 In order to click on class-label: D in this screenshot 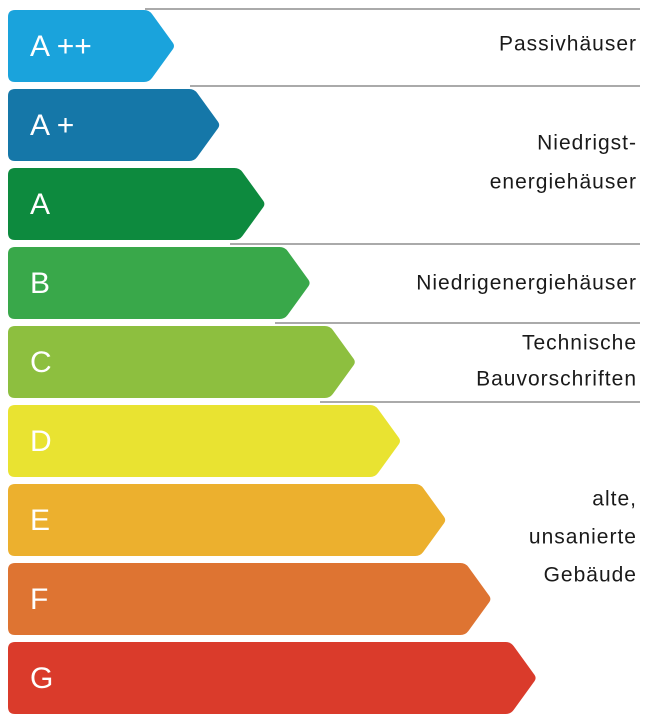, I will do `click(41, 441)`.